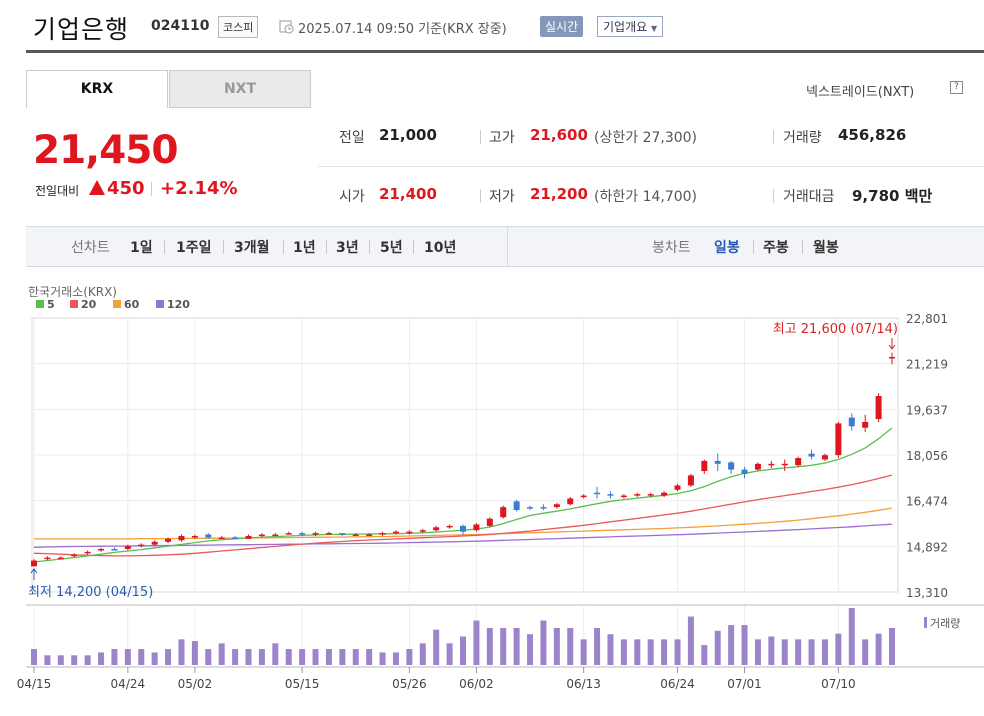 The height and width of the screenshot is (716, 984). What do you see at coordinates (97, 89) in the screenshot?
I see `tab-krx: KRX` at bounding box center [97, 89].